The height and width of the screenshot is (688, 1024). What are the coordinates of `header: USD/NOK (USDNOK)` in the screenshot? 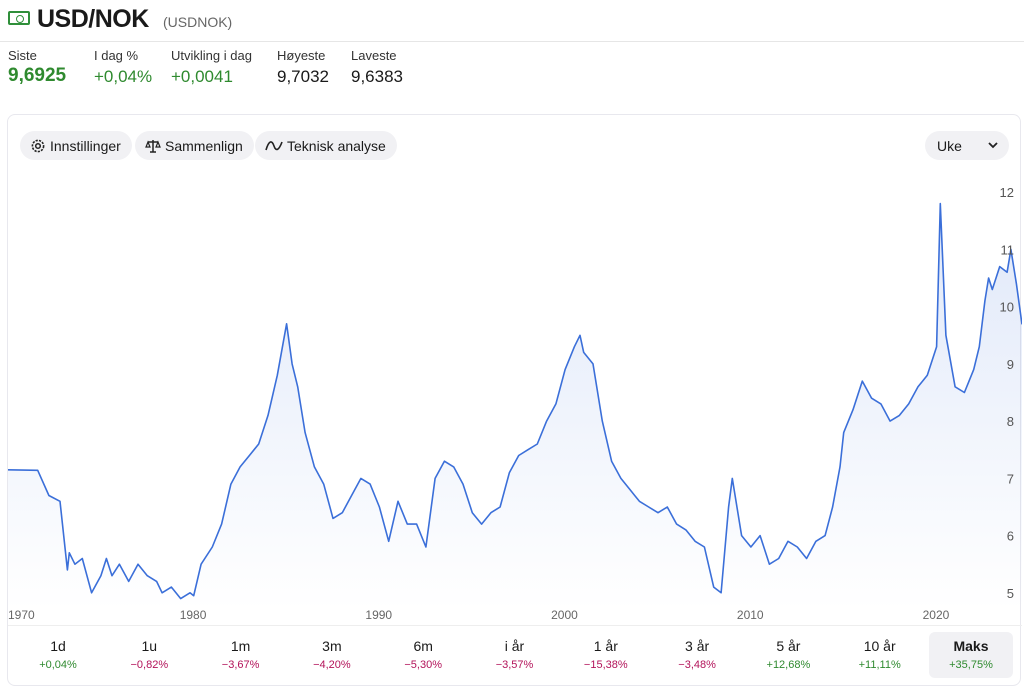 It's located at (512, 21).